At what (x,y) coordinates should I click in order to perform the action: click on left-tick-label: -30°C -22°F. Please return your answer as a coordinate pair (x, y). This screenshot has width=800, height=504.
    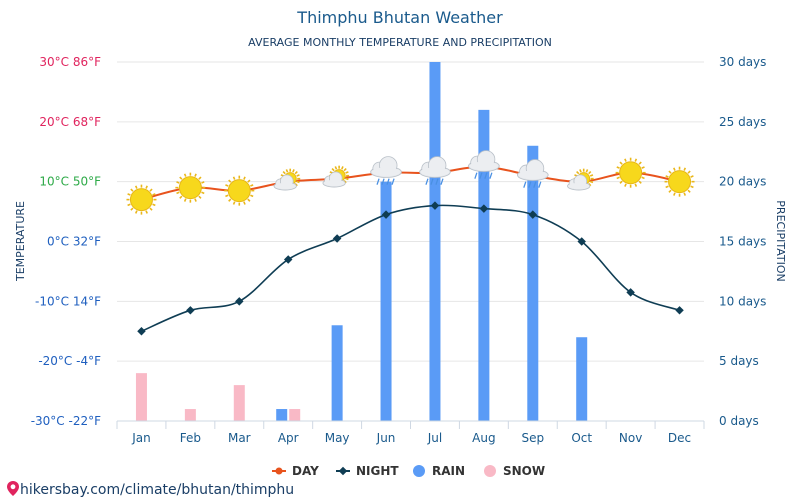
    Looking at the image, I should click on (66, 421).